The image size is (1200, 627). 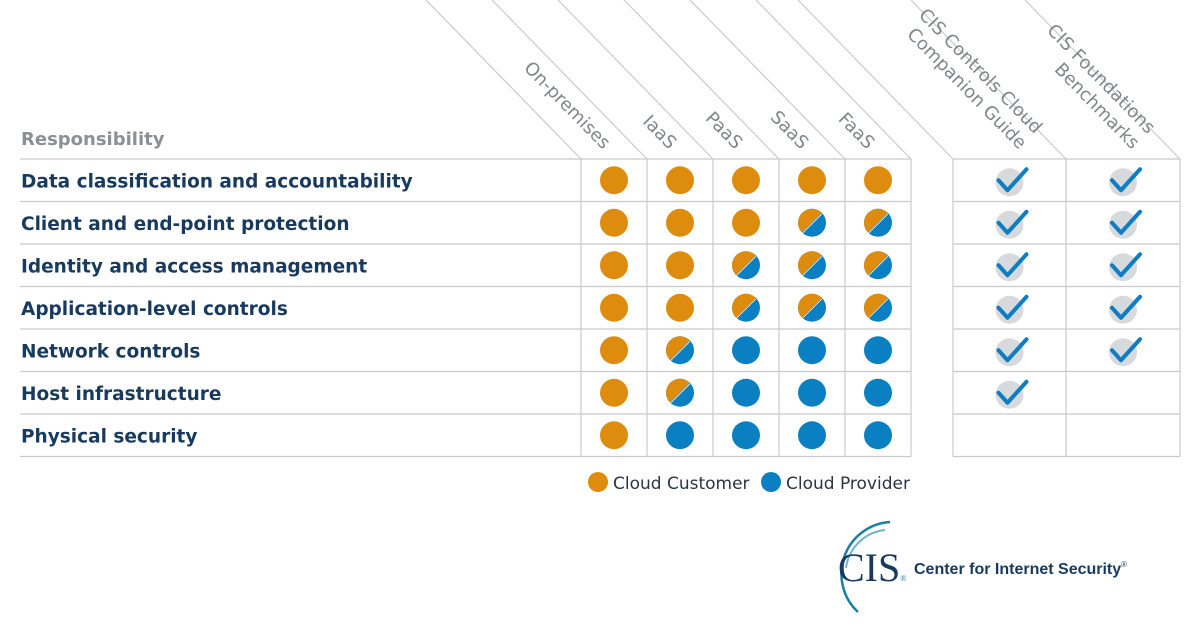 I want to click on column-header: PaaS, so click(x=724, y=131).